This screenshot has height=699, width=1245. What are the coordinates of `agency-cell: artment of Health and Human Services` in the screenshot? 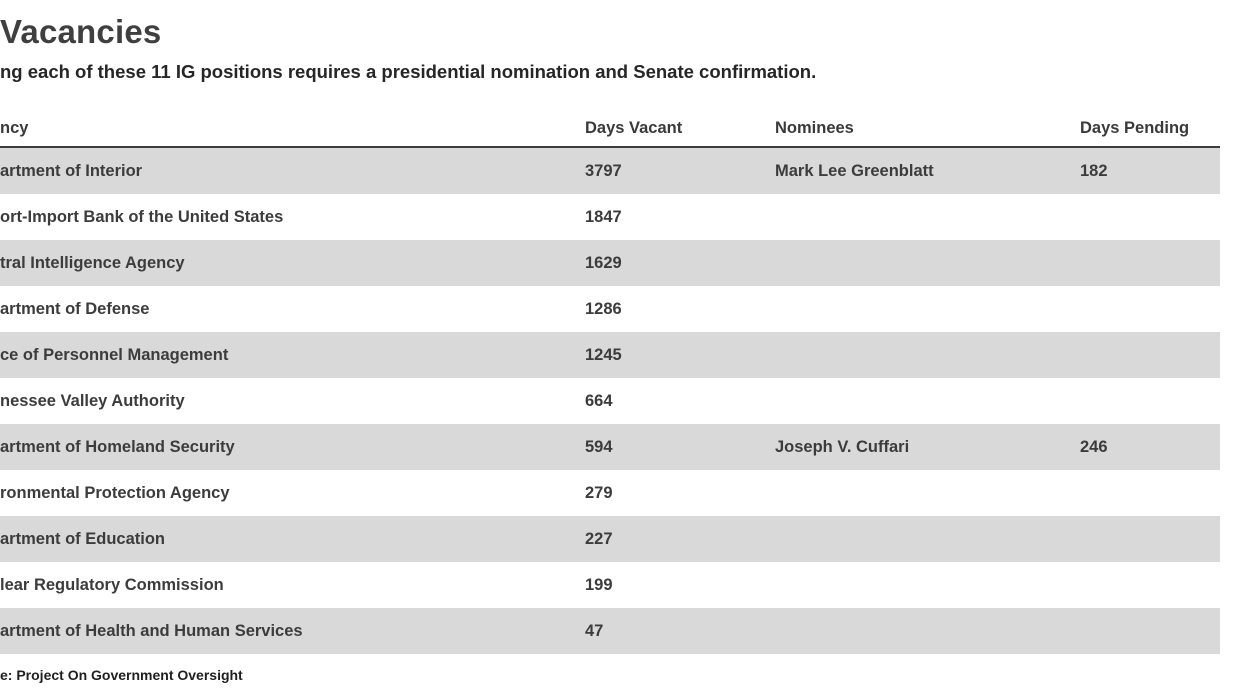 It's located at (151, 630).